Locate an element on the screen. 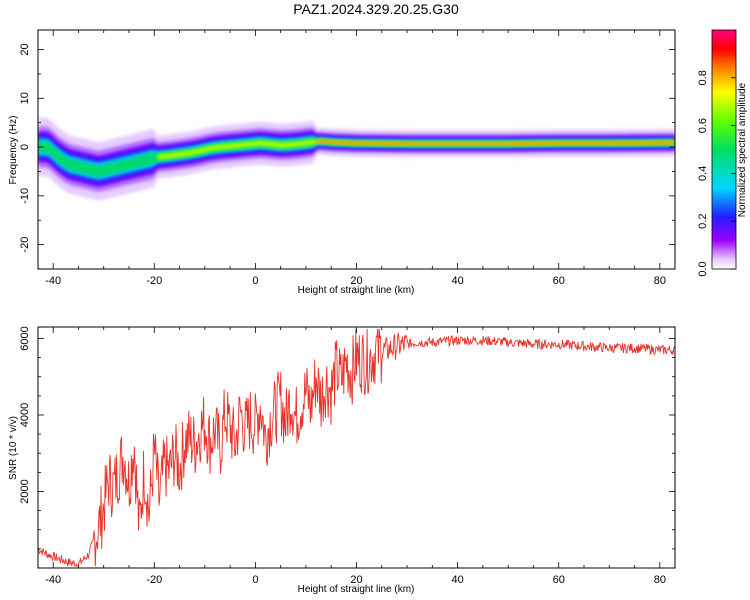 Image resolution: width=750 pixels, height=600 pixels. snr-x-tick-label: 0 is located at coordinates (255, 580).